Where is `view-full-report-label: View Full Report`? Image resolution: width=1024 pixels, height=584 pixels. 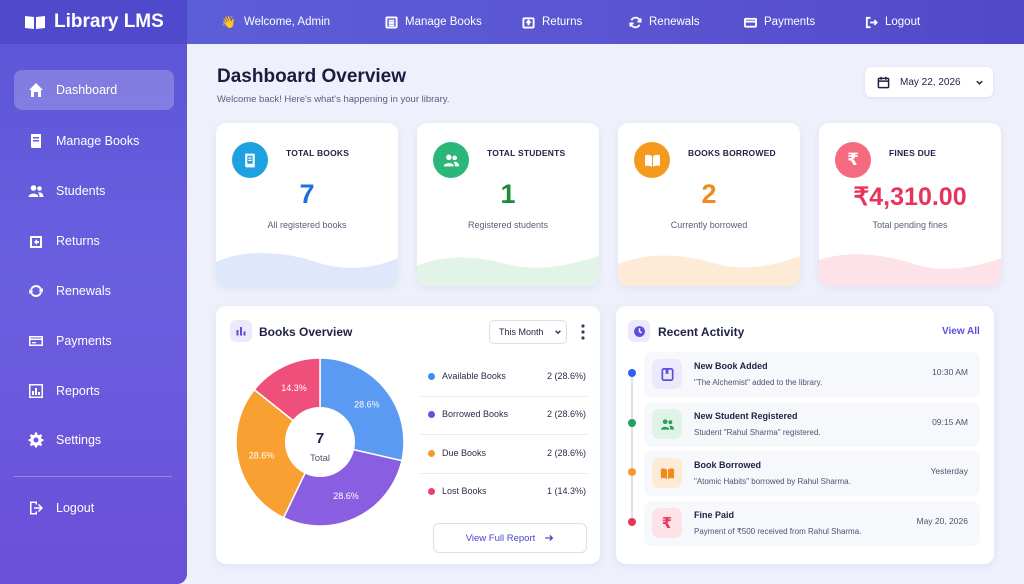
view-full-report-label: View Full Report is located at coordinates (500, 538).